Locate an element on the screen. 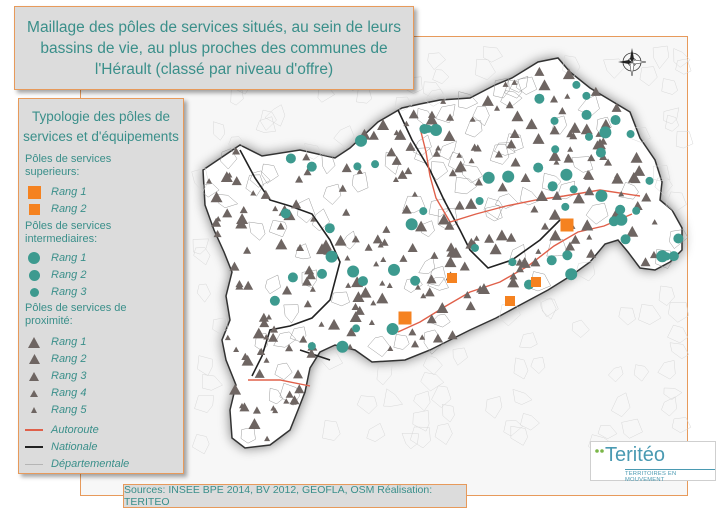 The image size is (723, 522). legend-label: Autoroute is located at coordinates (75, 430).